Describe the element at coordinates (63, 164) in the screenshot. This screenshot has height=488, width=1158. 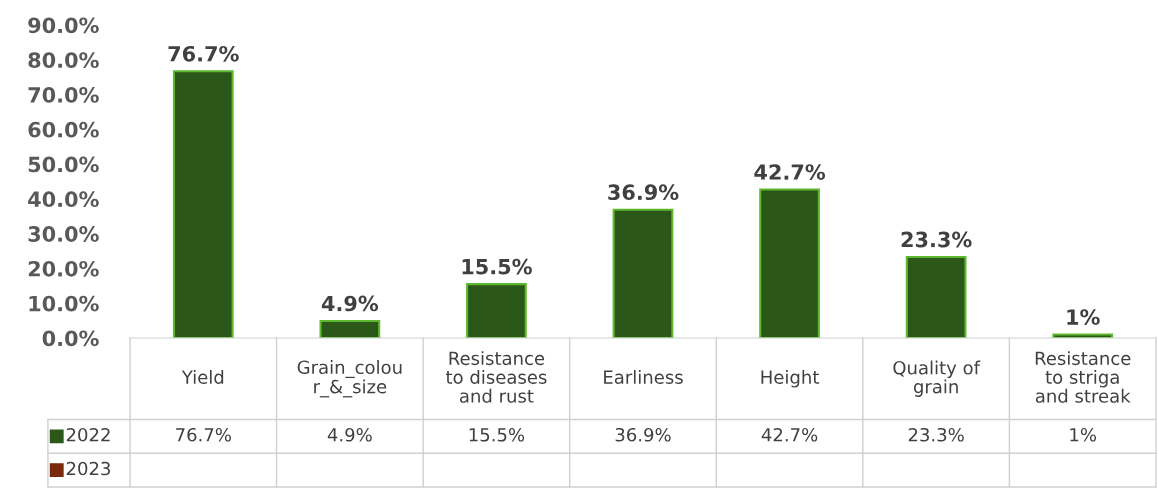
I see `y-tick-label: 50.0%` at that location.